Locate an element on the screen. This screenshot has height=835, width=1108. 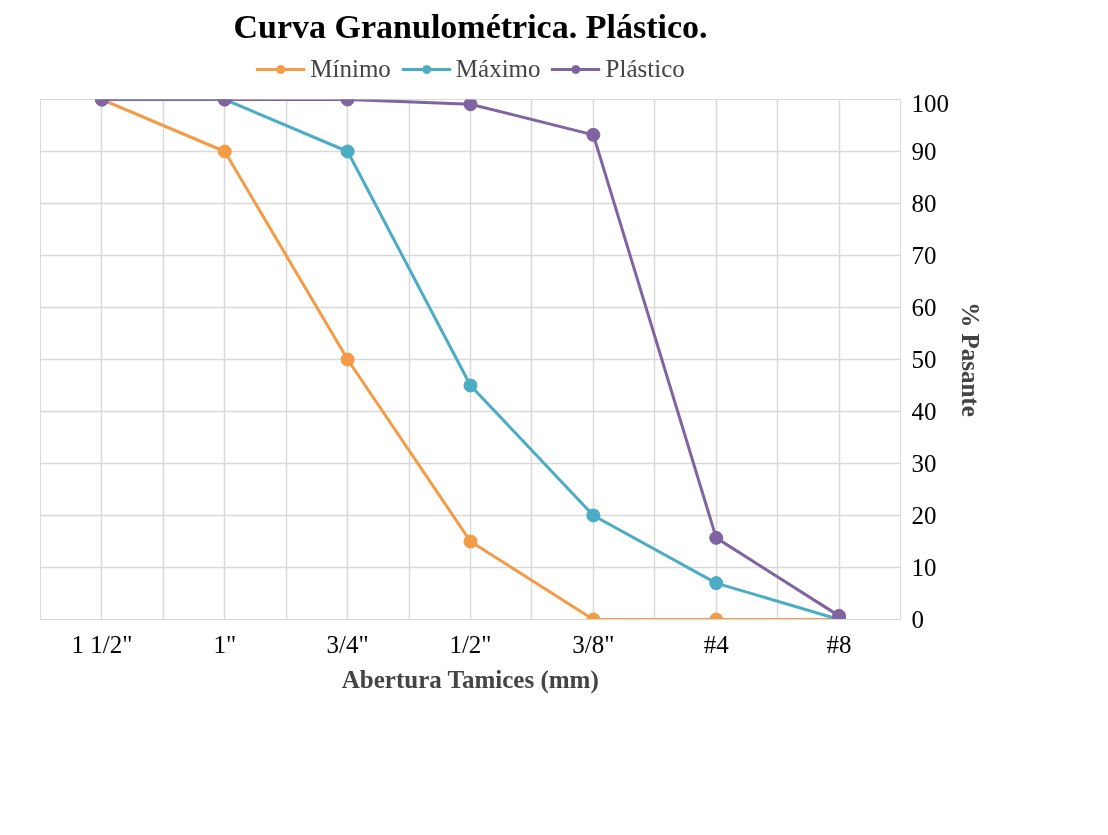
legend-label: Mínimo is located at coordinates (350, 69).